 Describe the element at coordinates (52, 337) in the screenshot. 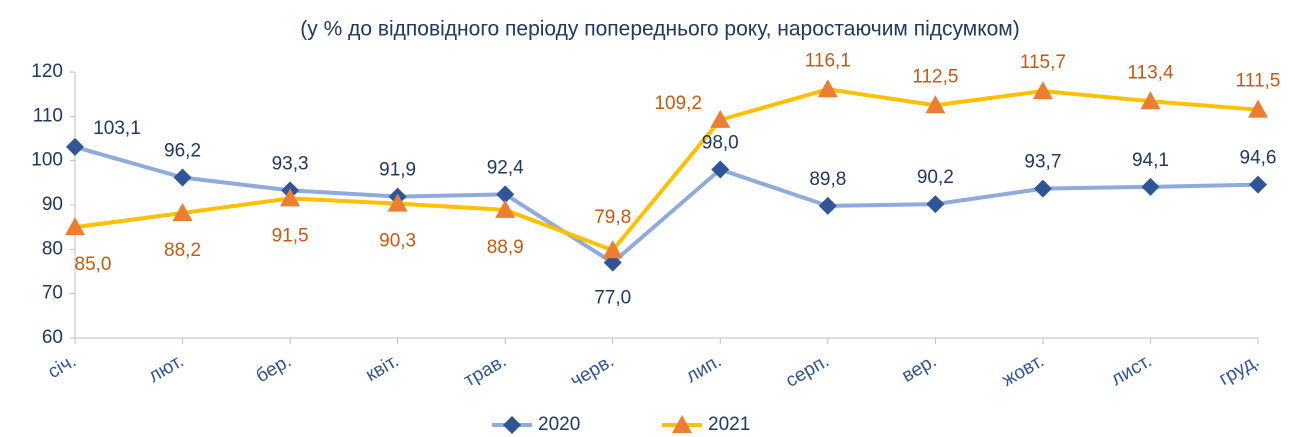

I see `y-tick-label: 60` at that location.